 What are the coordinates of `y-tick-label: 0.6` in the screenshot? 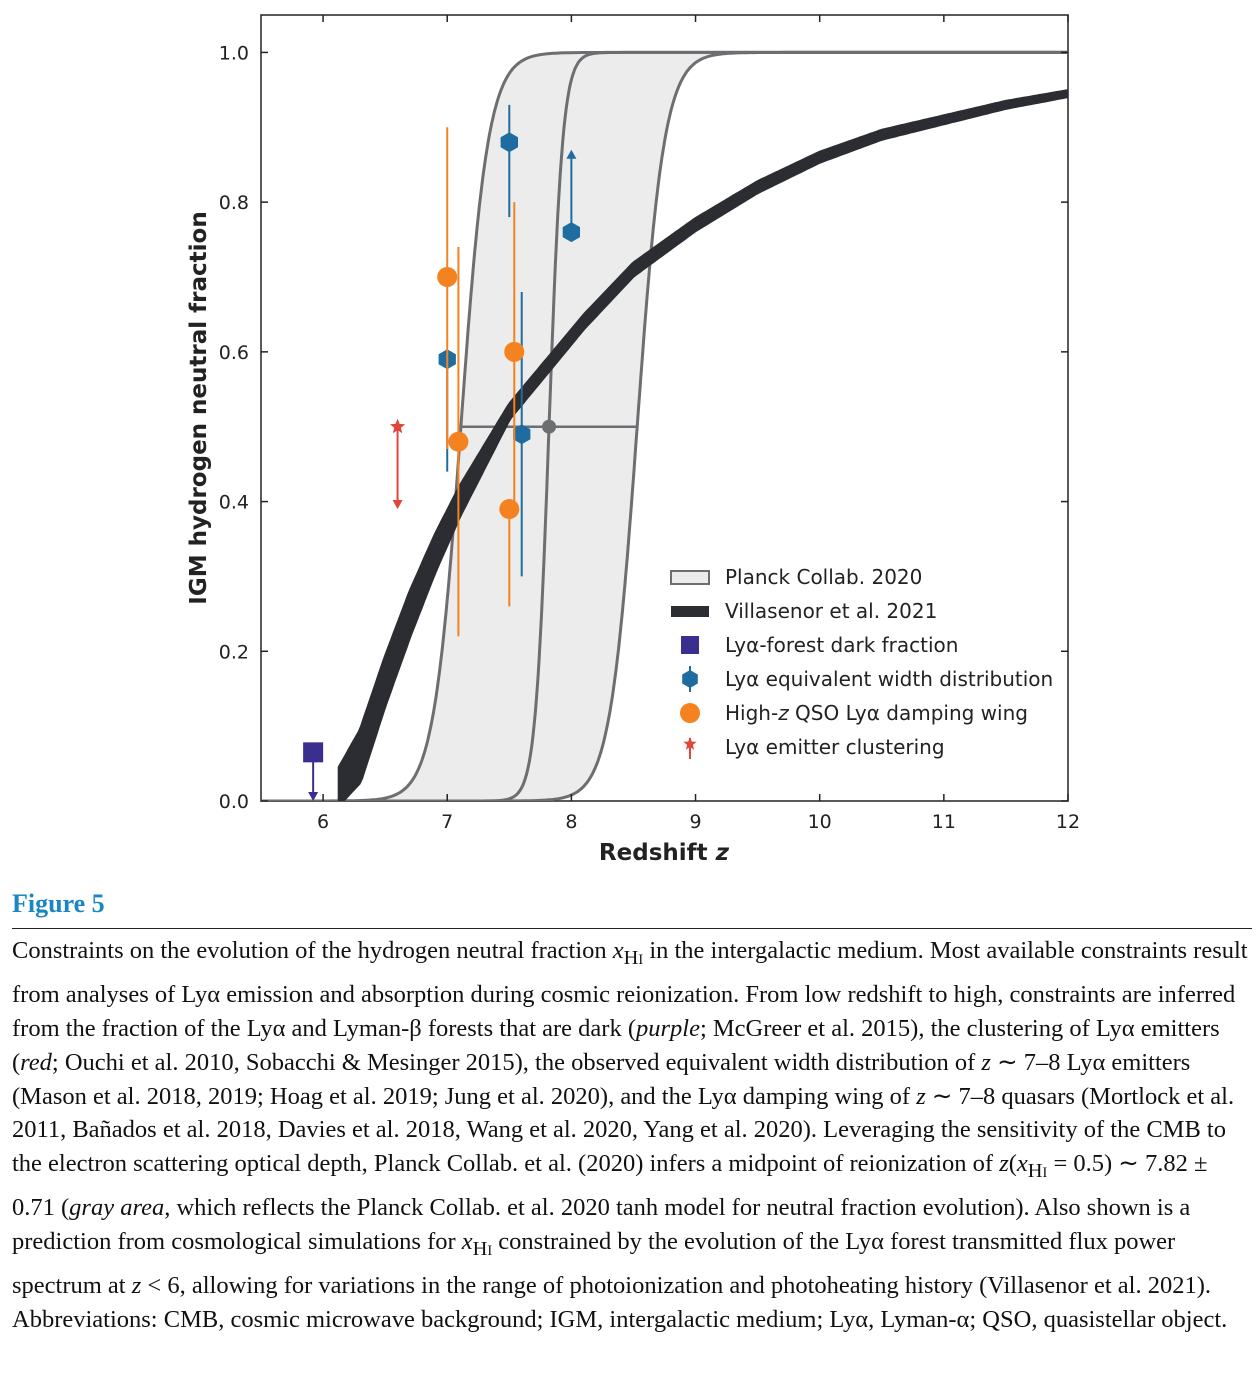 It's located at (234, 353).